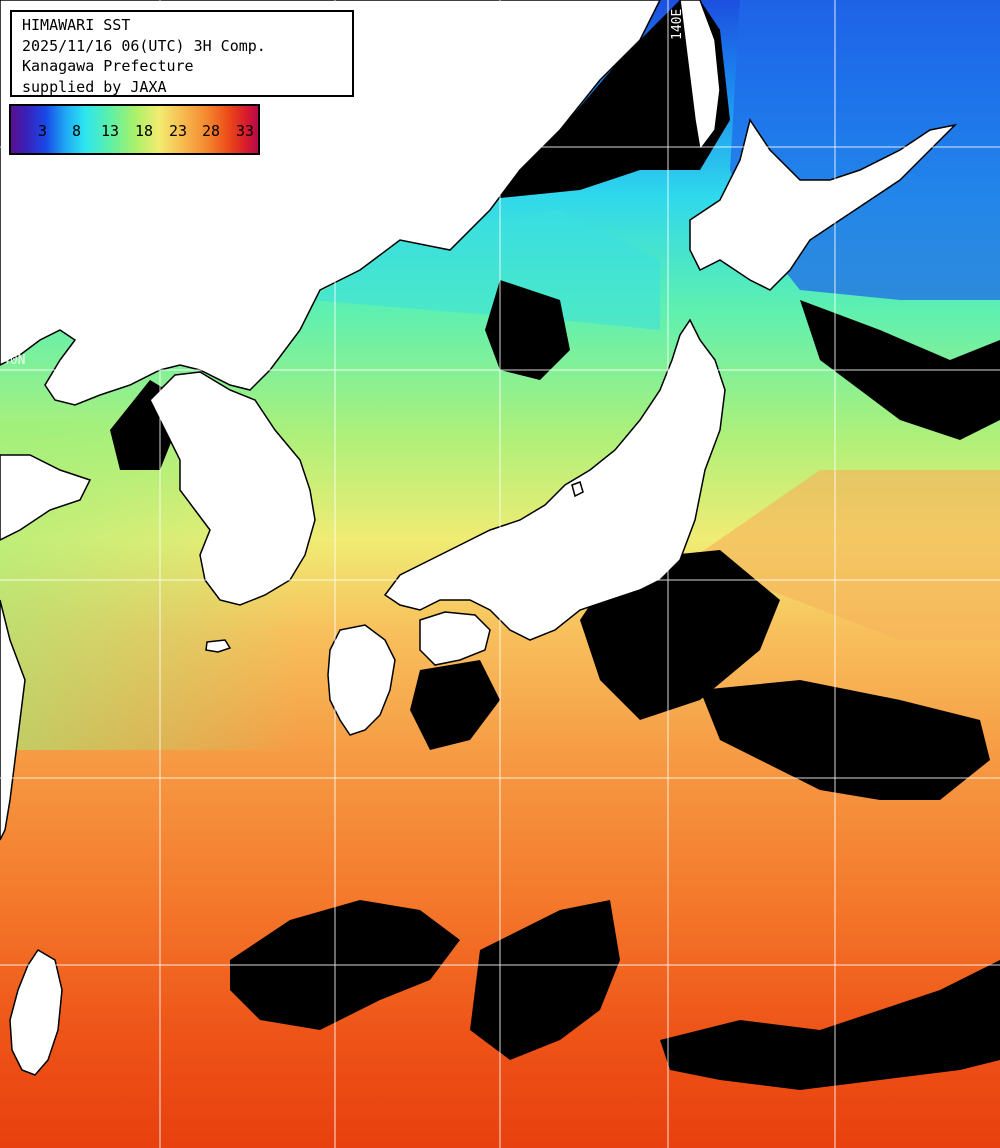 The height and width of the screenshot is (1148, 1000). I want to click on sst-warm-tongue, so click(845, 555).